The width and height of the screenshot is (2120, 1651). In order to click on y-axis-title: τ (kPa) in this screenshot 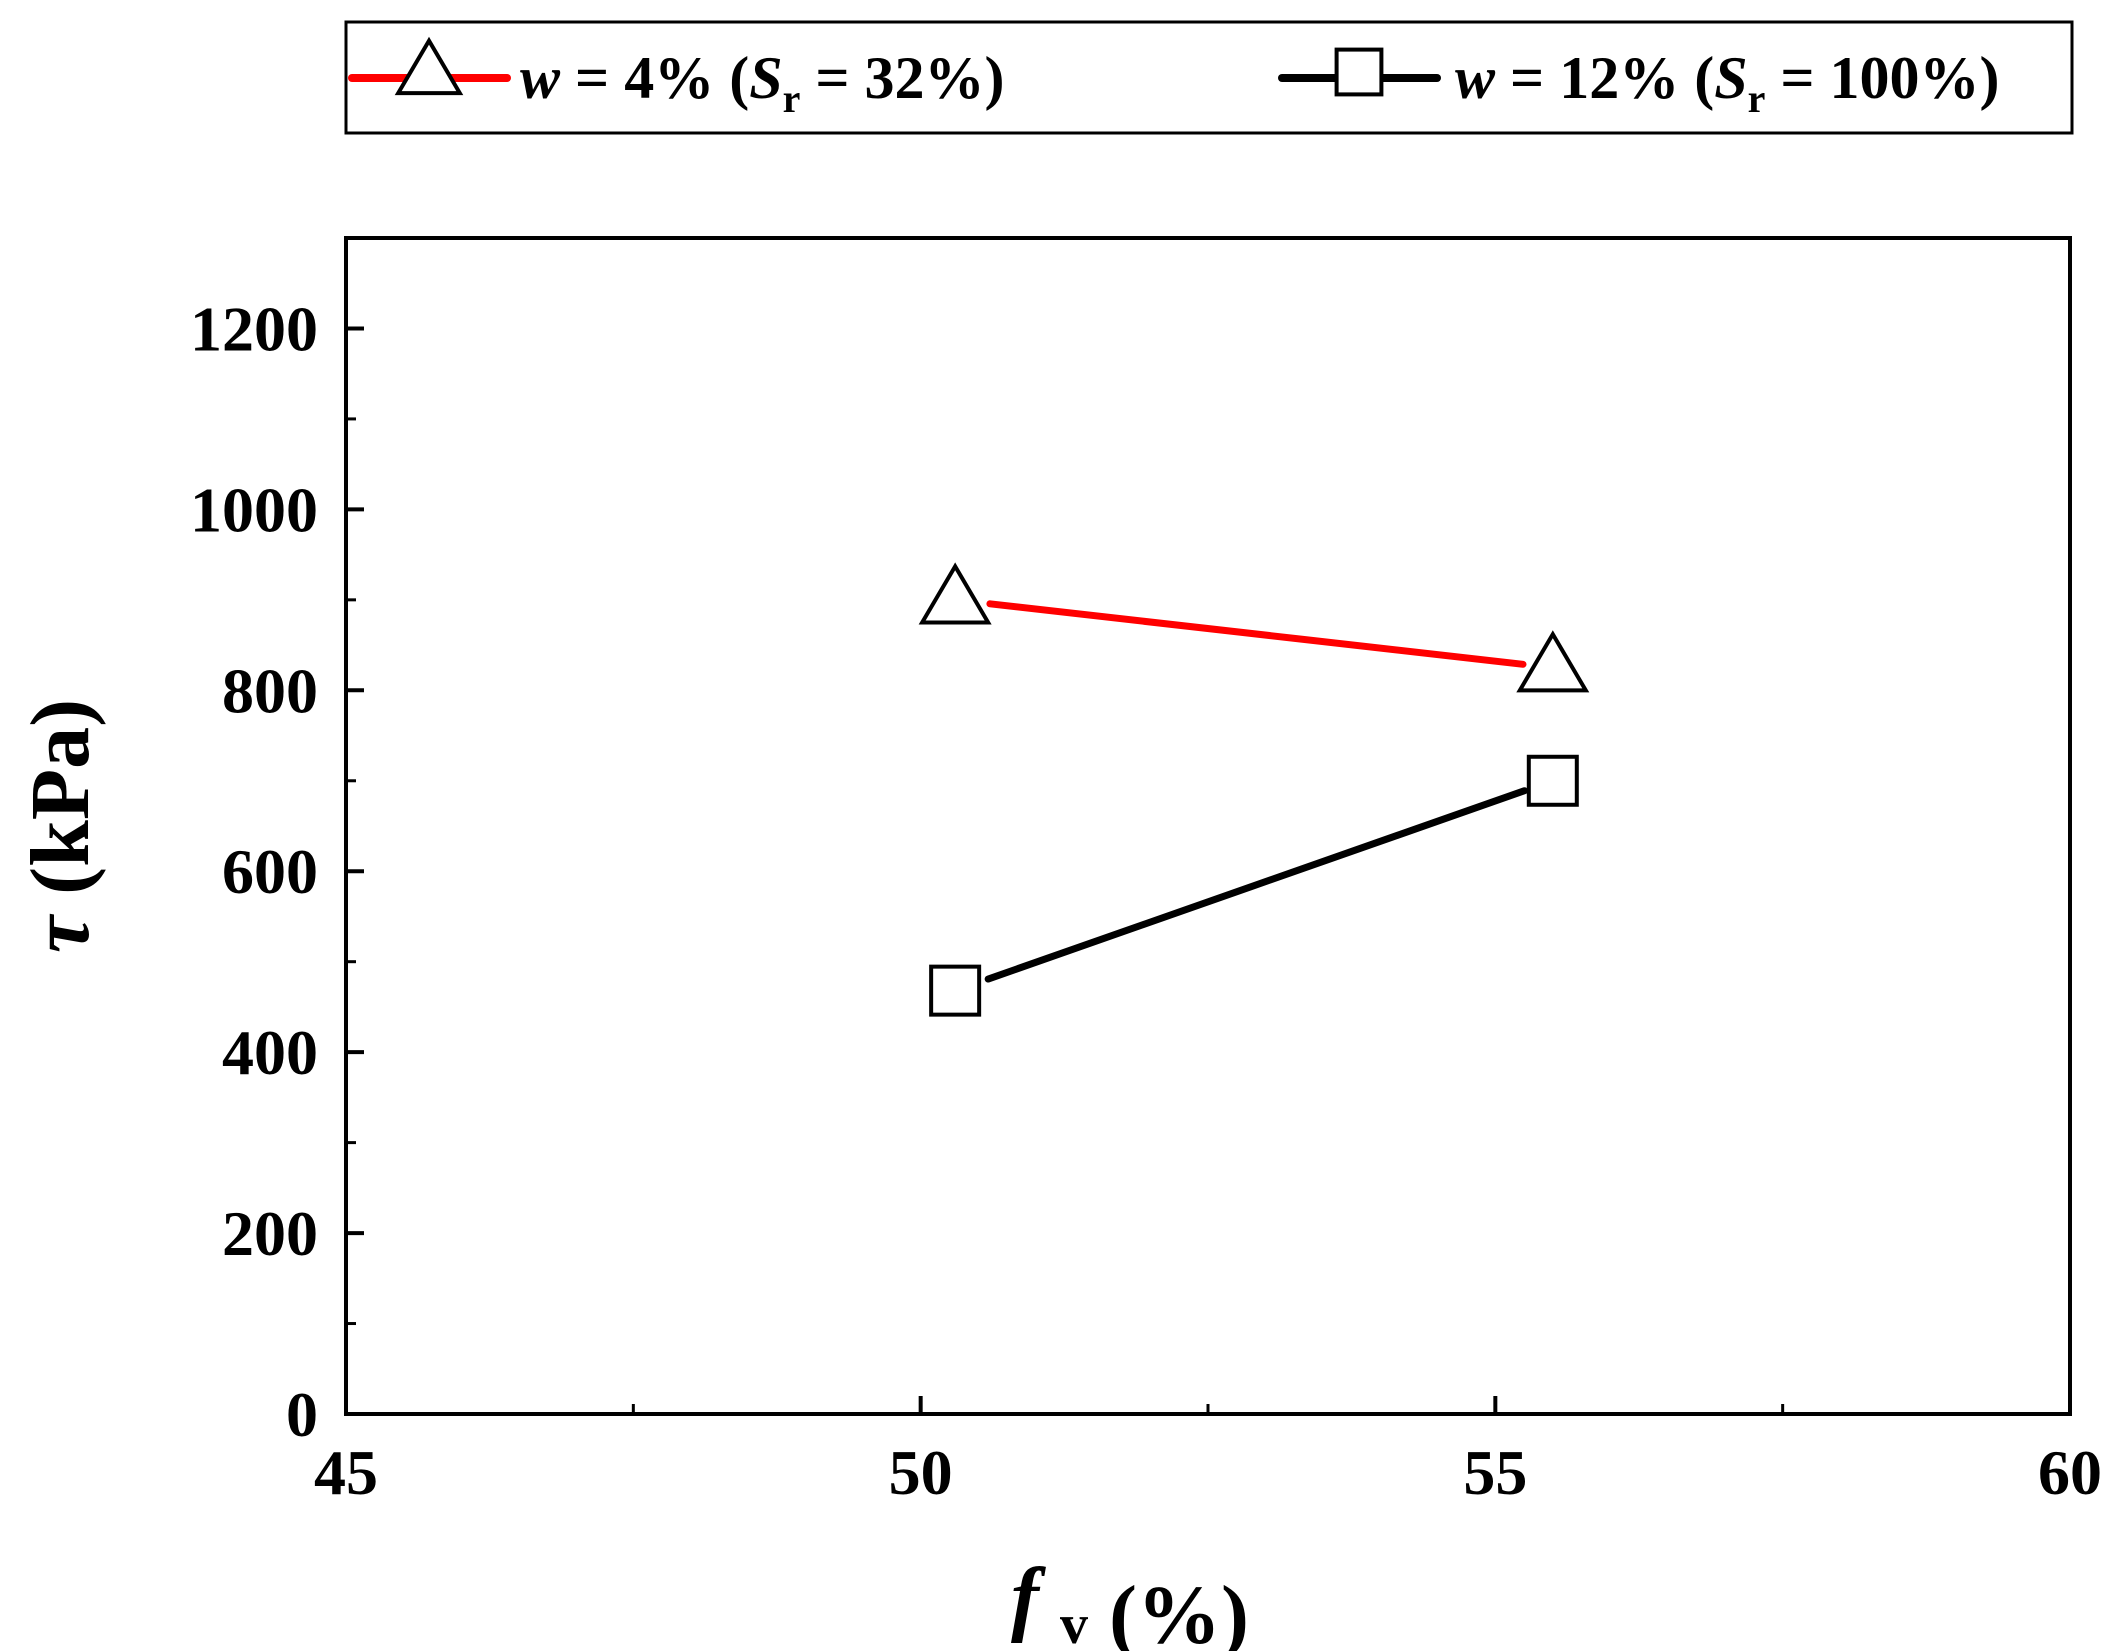, I will do `click(60, 826)`.